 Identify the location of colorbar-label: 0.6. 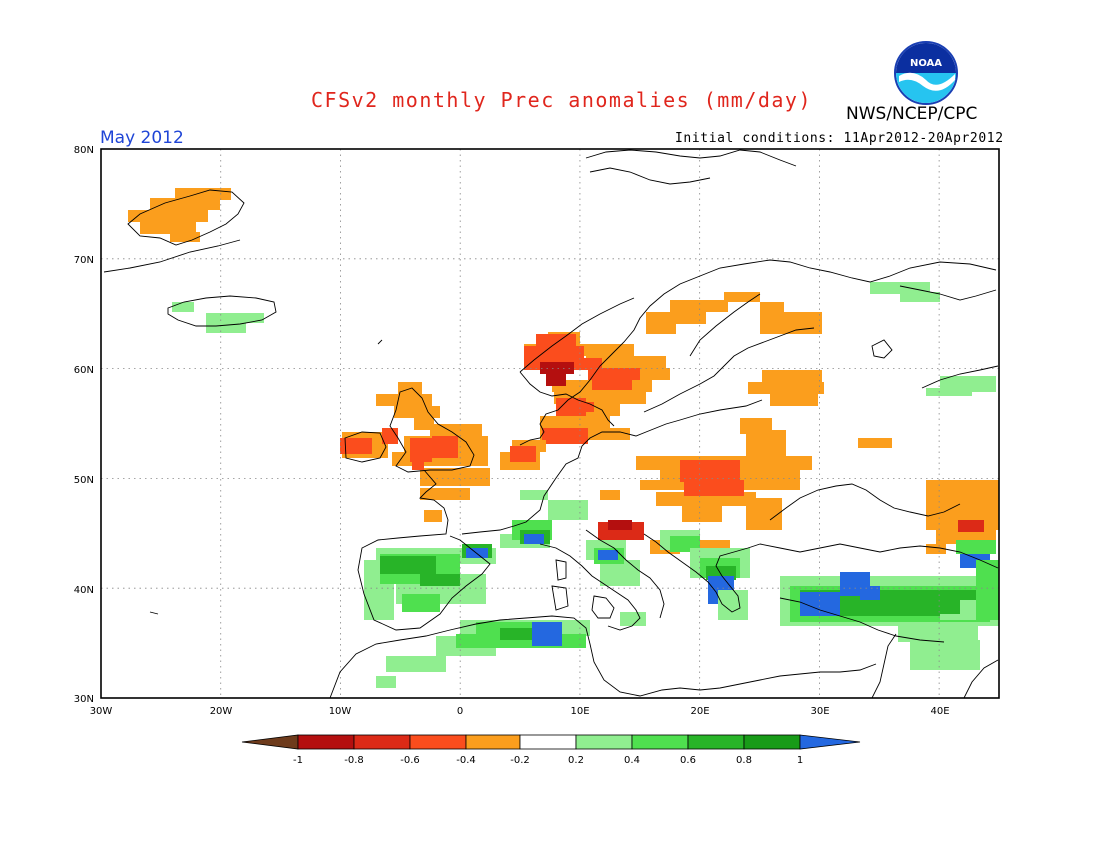
(688, 760).